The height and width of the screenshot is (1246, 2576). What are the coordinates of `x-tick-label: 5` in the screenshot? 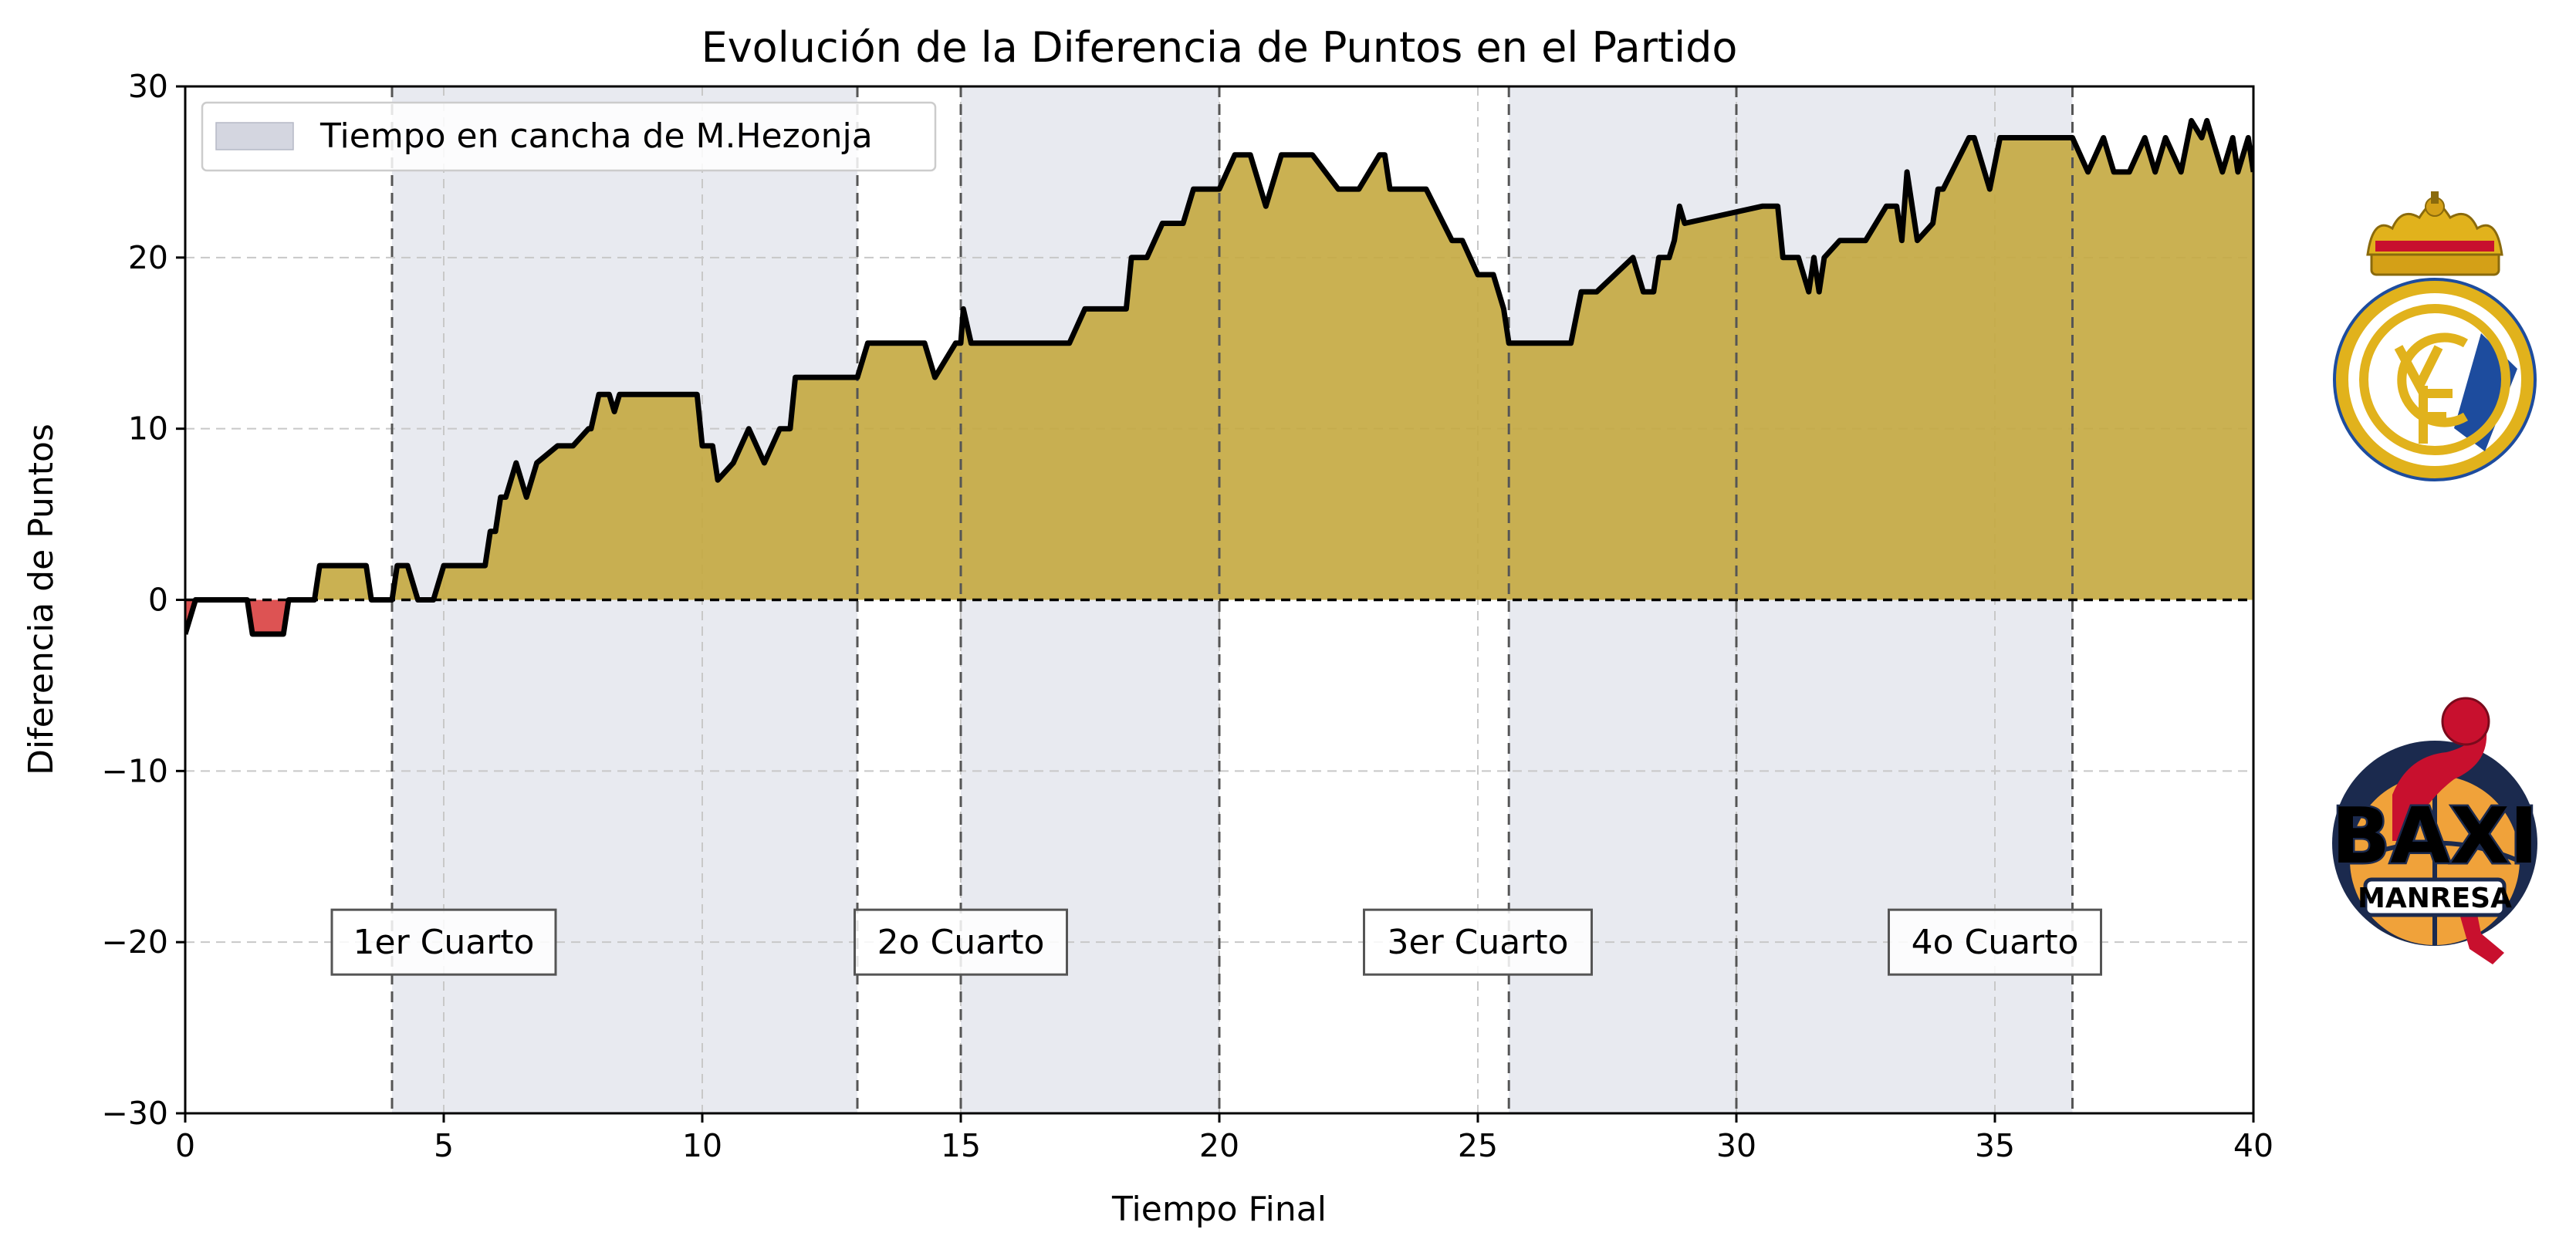 It's located at (444, 1145).